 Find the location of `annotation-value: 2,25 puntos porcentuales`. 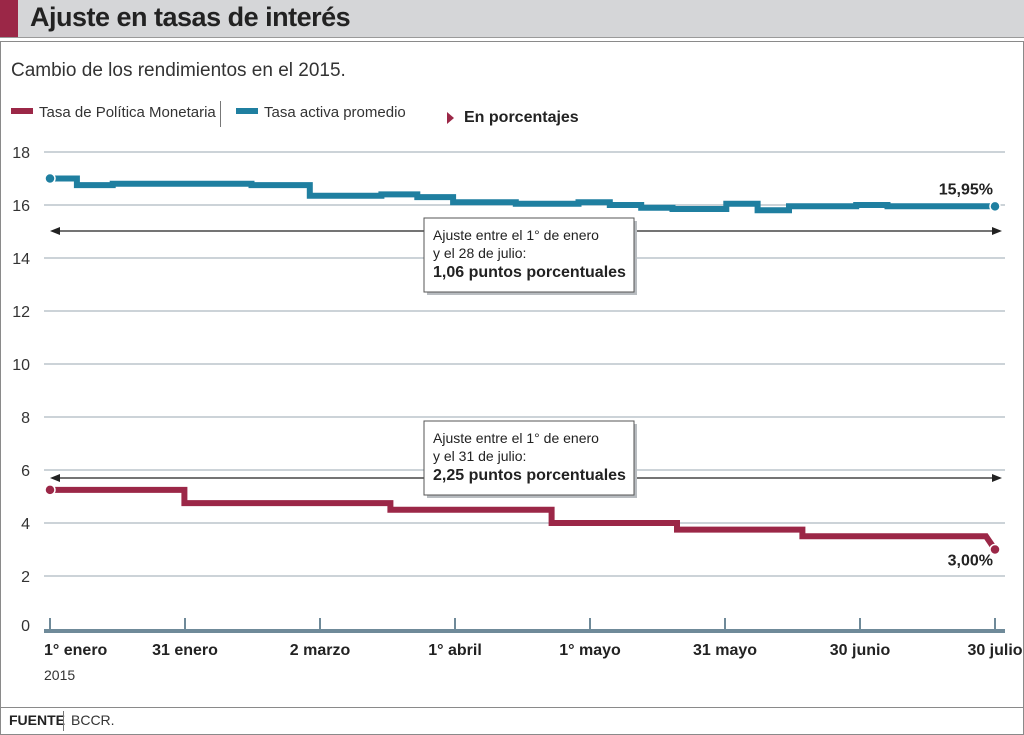

annotation-value: 2,25 puntos porcentuales is located at coordinates (529, 475).